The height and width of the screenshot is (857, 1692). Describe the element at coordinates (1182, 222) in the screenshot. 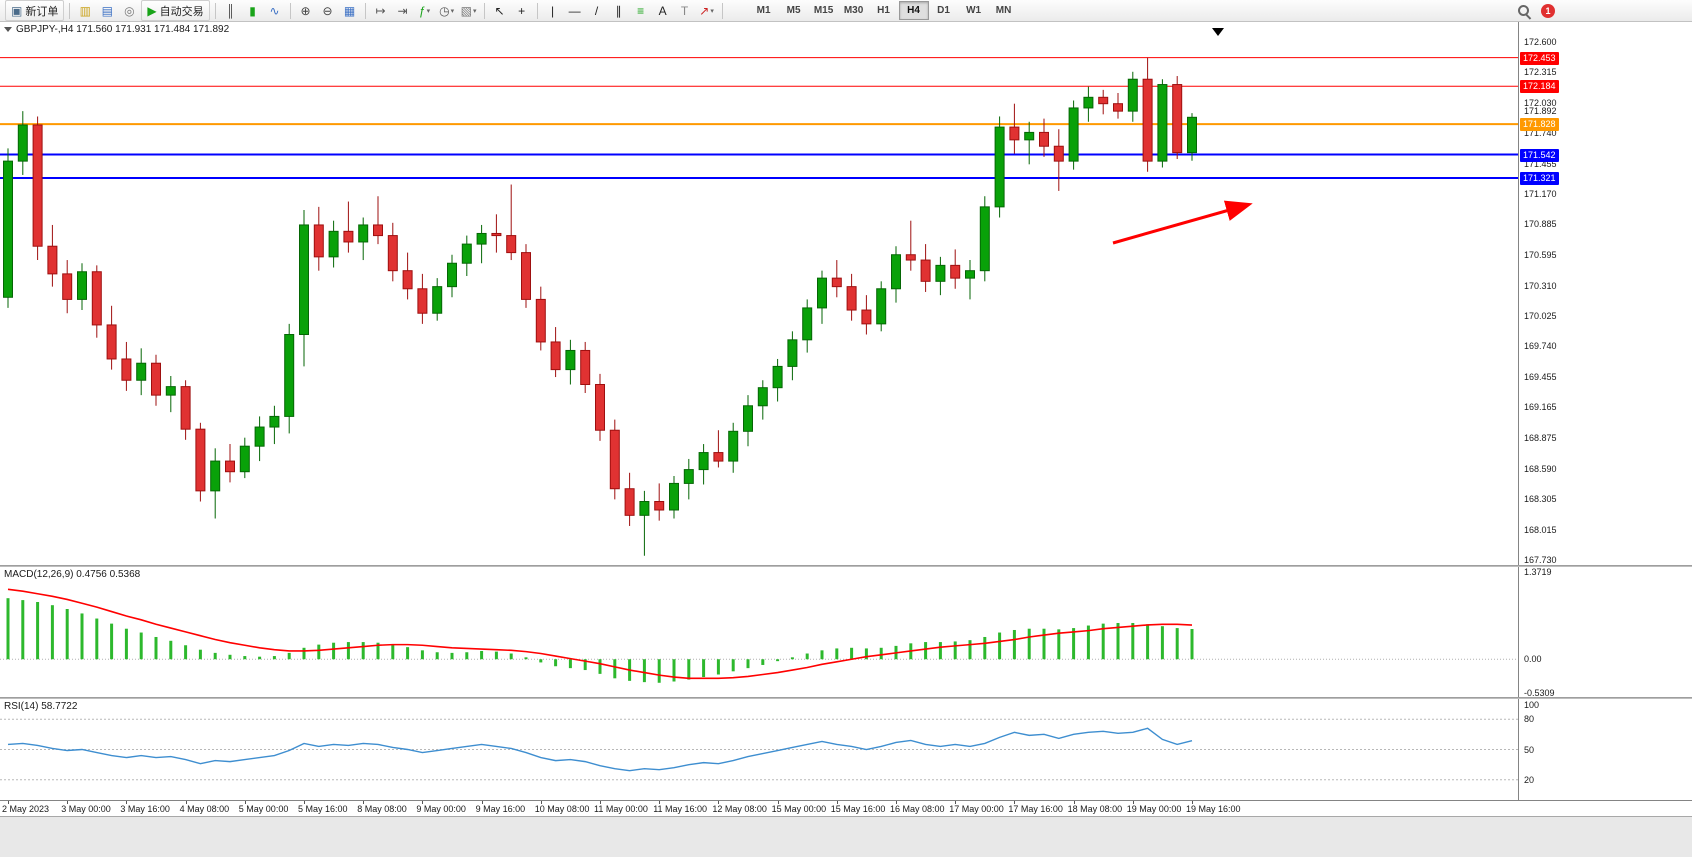

I see `trend-arrow-object` at that location.